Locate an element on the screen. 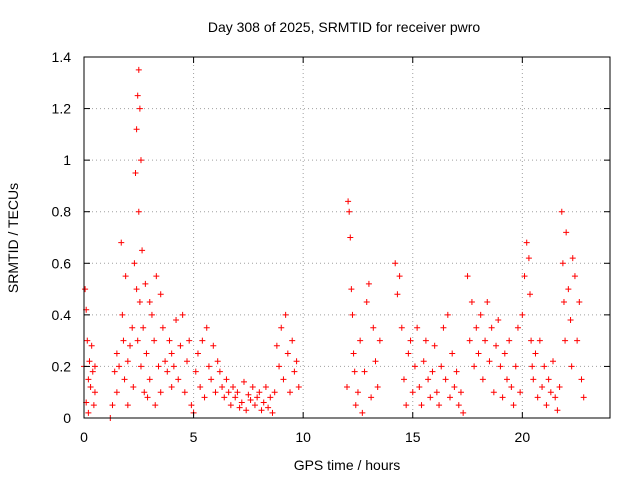 This screenshot has height=480, width=640. x-axis-label: GPS time / hours is located at coordinates (347, 465).